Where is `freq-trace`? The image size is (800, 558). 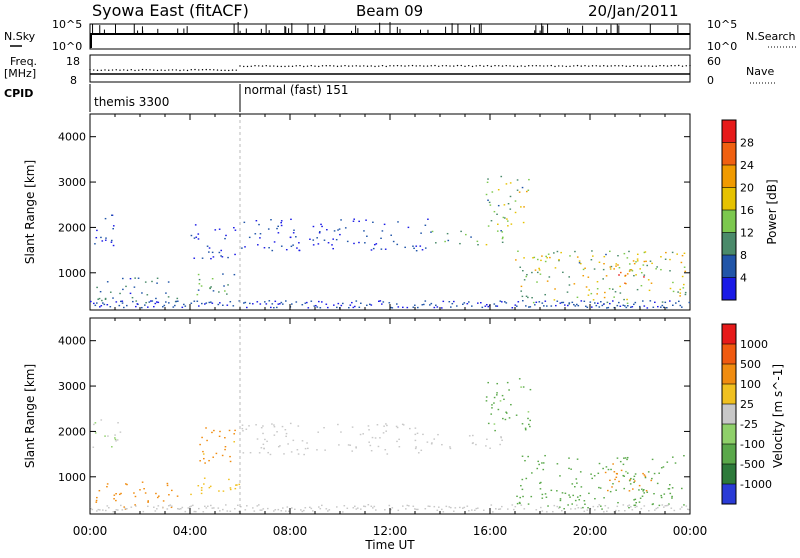 freq-trace is located at coordinates (390, 69).